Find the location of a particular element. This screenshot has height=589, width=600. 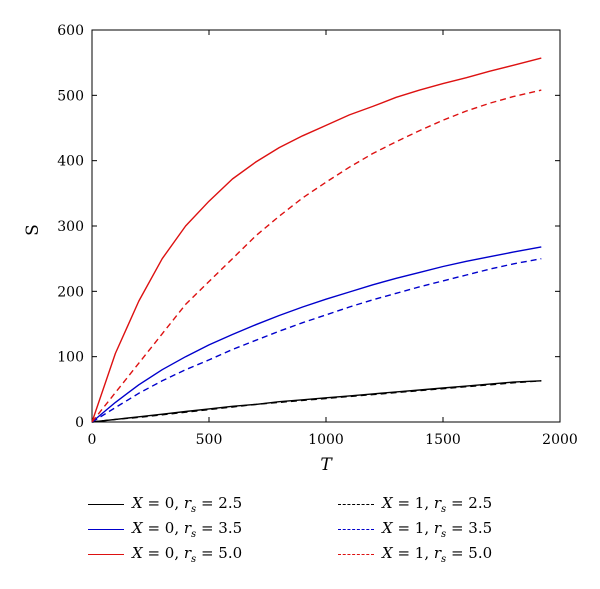

legend-item: X = 1, rs = 2.5 is located at coordinates (415, 504).